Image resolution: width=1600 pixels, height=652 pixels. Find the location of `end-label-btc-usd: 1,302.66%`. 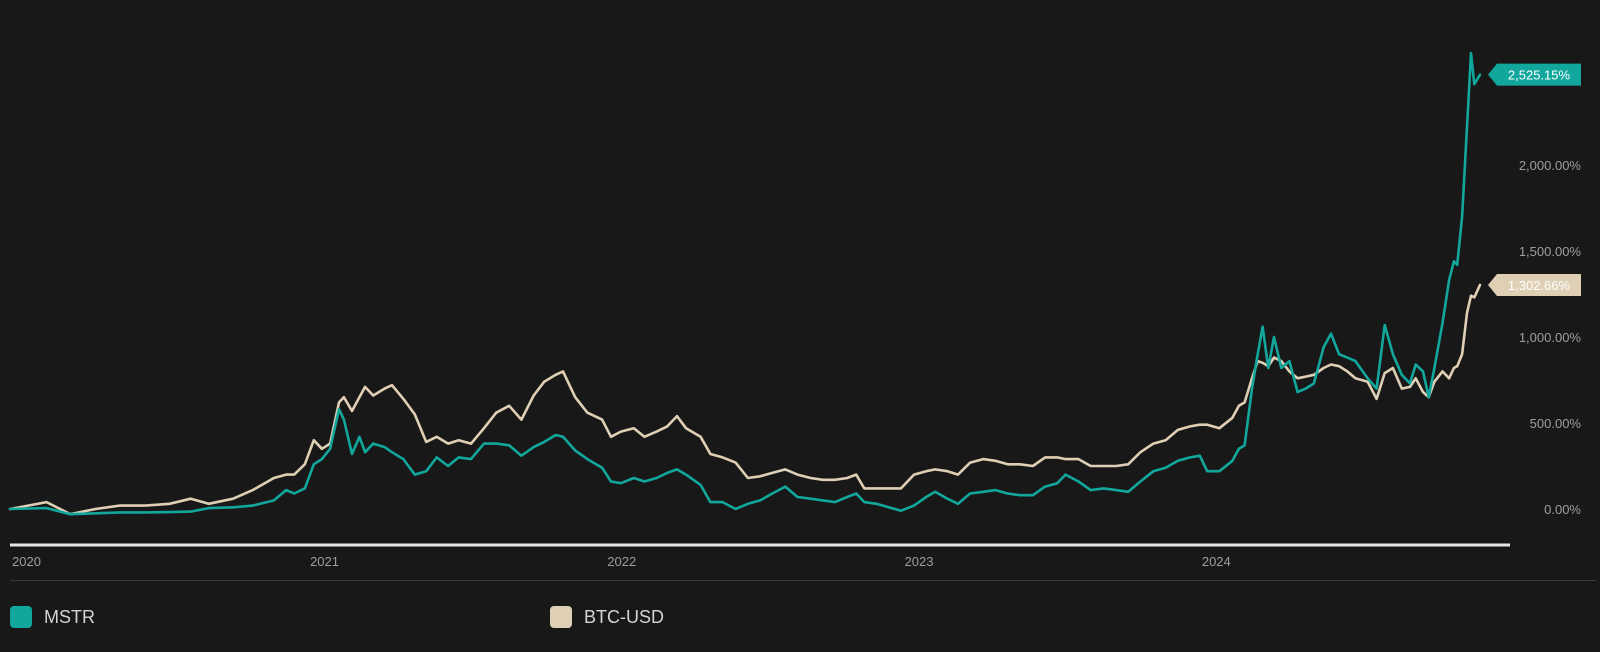

end-label-btc-usd: 1,302.66% is located at coordinates (1534, 284).